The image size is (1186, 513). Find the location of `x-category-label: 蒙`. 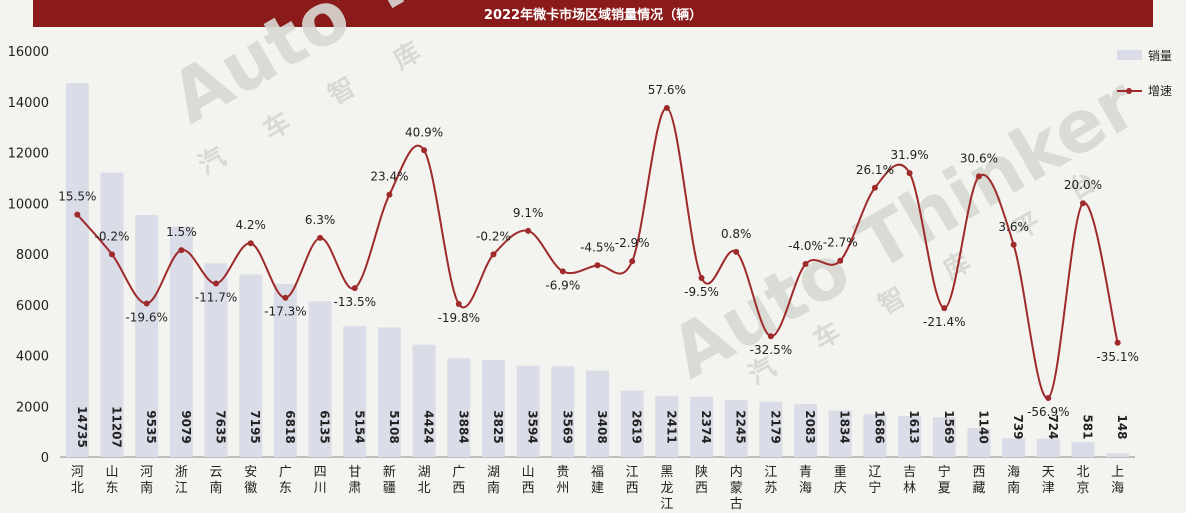

x-category-label: 蒙 is located at coordinates (736, 488).